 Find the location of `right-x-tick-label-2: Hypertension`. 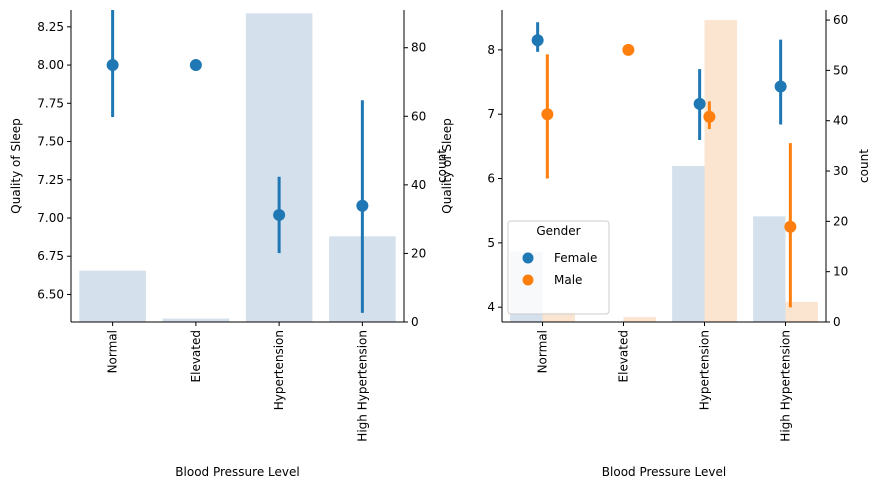

right-x-tick-label-2: Hypertension is located at coordinates (705, 370).